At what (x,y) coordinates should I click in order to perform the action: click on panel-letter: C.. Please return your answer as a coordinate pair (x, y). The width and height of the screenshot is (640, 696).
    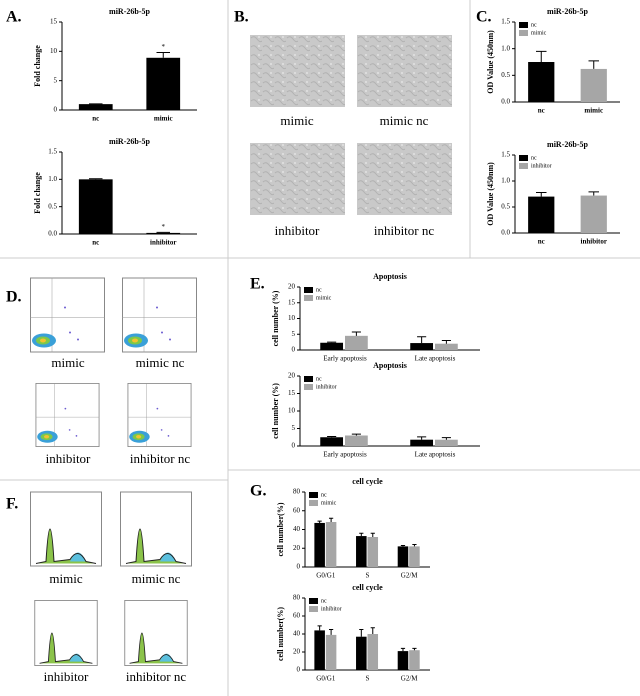
    Looking at the image, I should click on (484, 17).